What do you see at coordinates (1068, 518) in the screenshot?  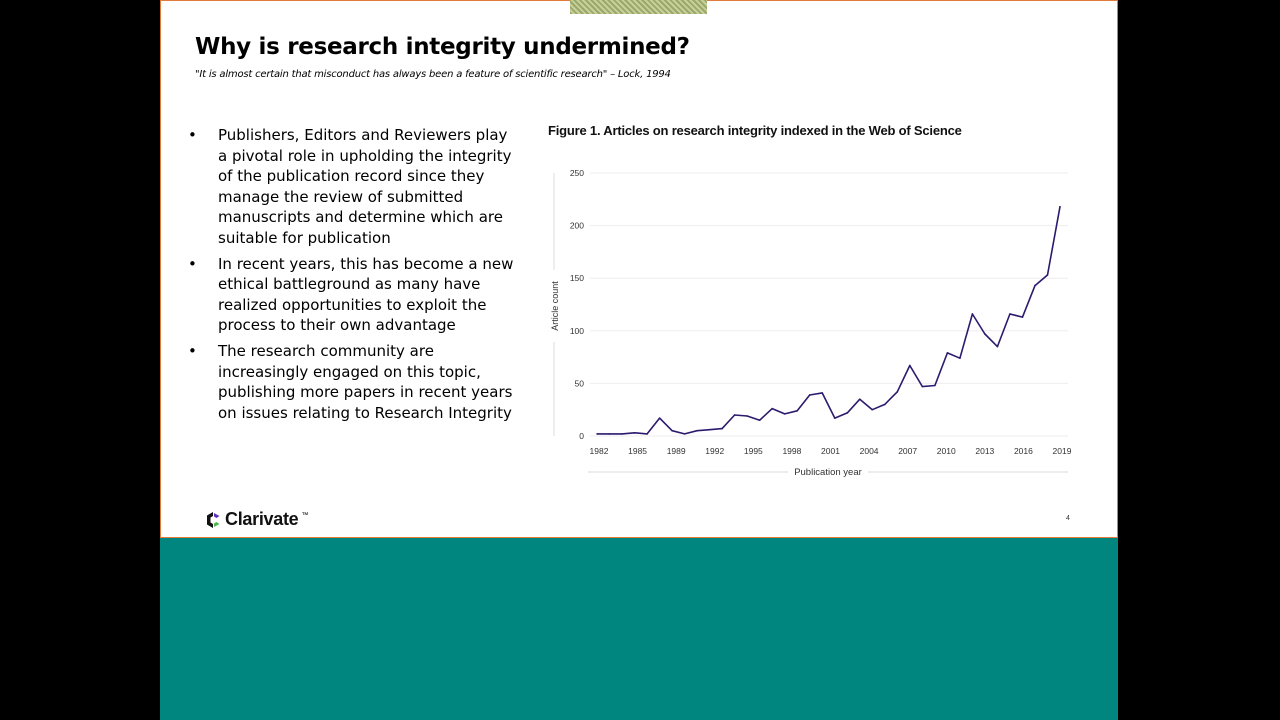 I see `page-number: 4` at bounding box center [1068, 518].